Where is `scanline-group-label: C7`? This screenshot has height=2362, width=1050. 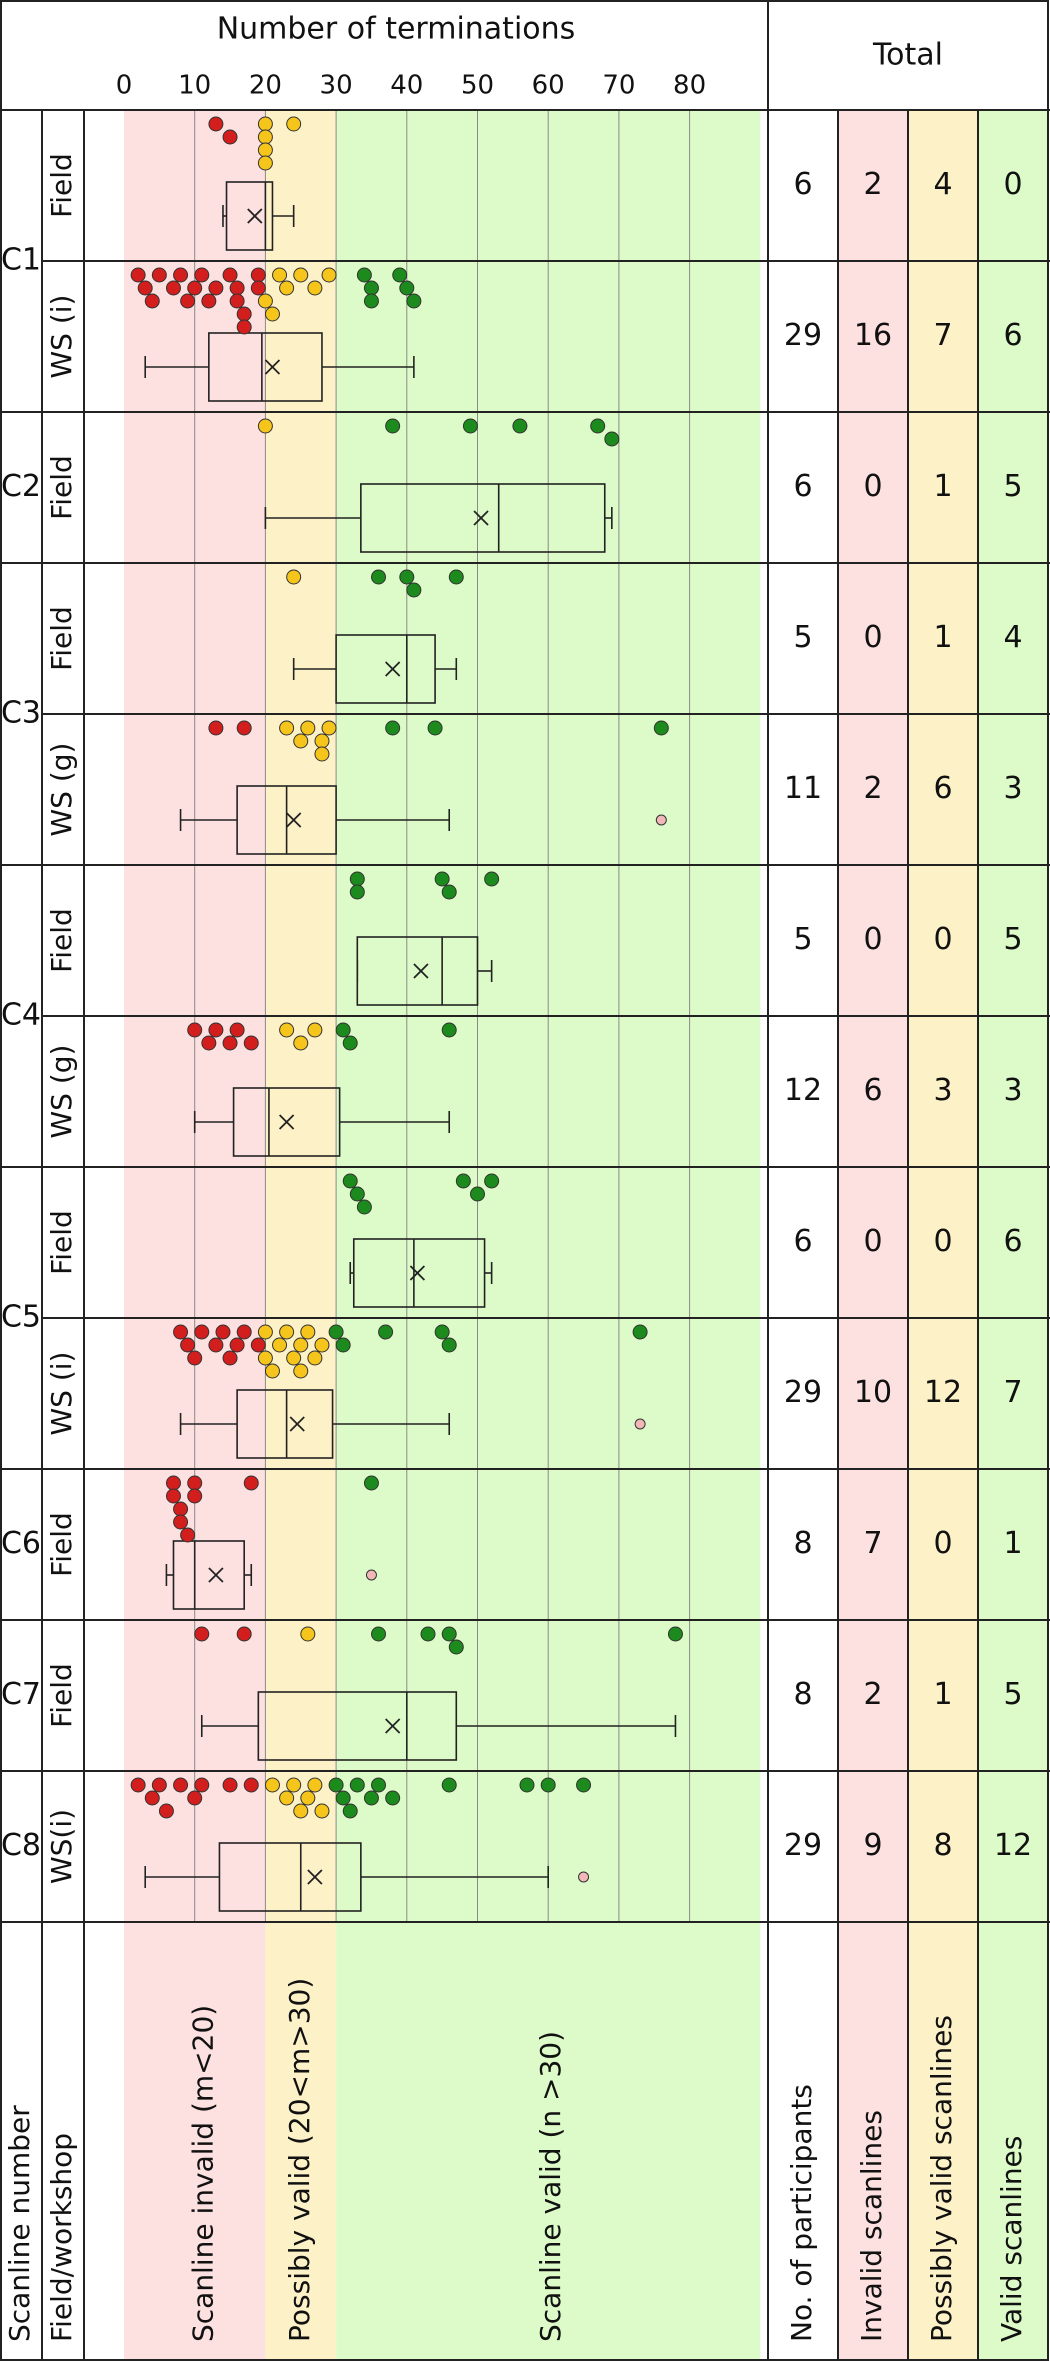
scanline-group-label: C7 is located at coordinates (21, 1694).